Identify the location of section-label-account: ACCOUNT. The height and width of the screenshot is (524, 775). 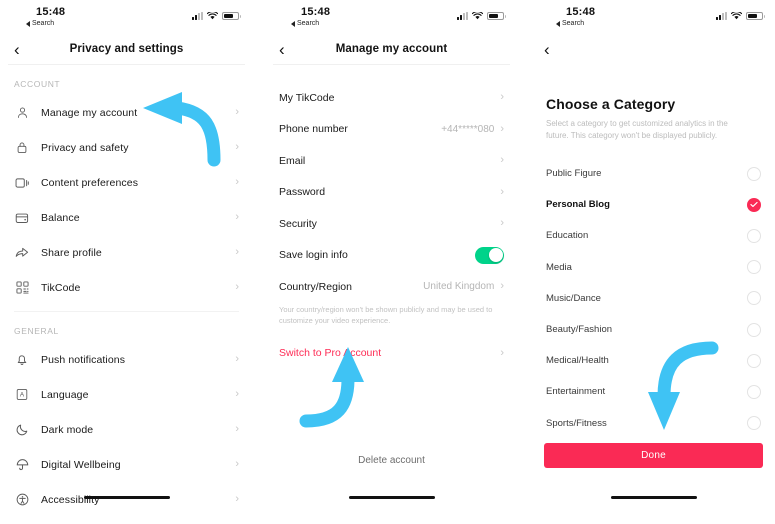
(37, 84).